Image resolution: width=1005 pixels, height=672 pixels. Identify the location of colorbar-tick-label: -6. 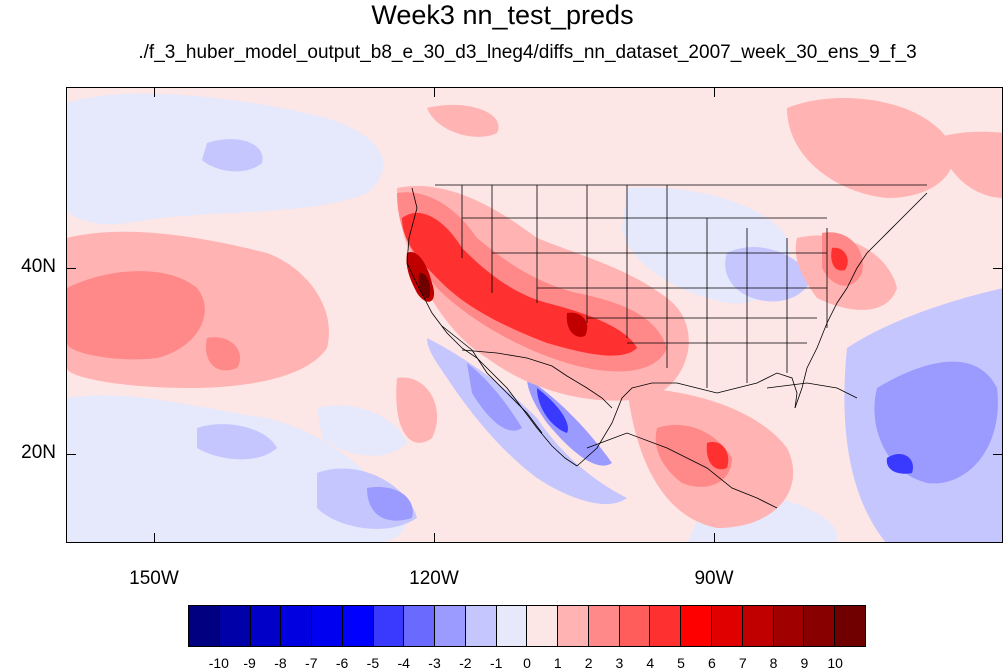
(342, 663).